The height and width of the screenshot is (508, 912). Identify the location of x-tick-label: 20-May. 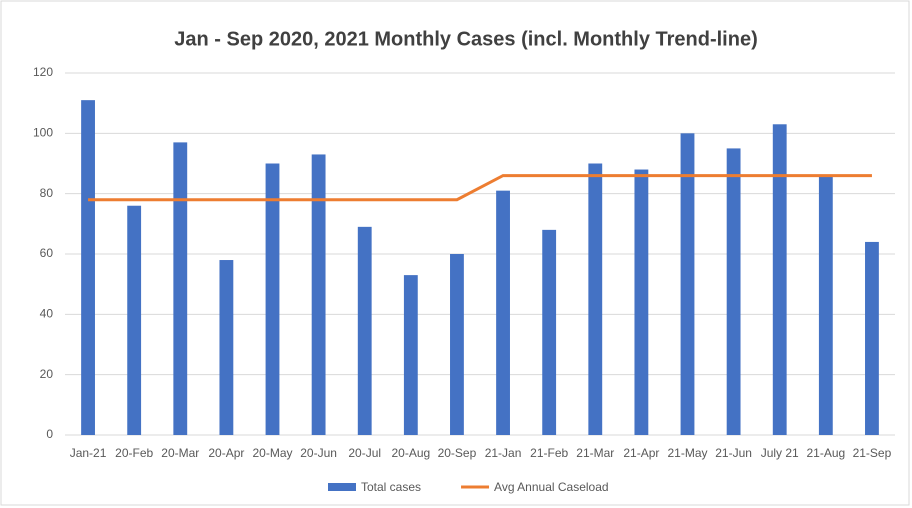
(272, 453).